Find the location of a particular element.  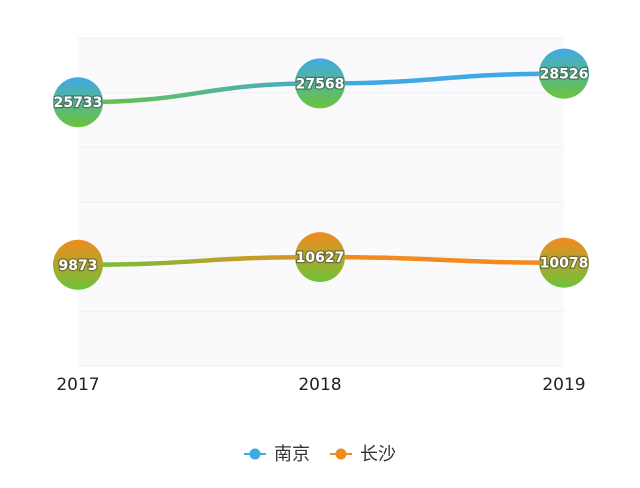

x-tick-label: 2018 is located at coordinates (319, 385).